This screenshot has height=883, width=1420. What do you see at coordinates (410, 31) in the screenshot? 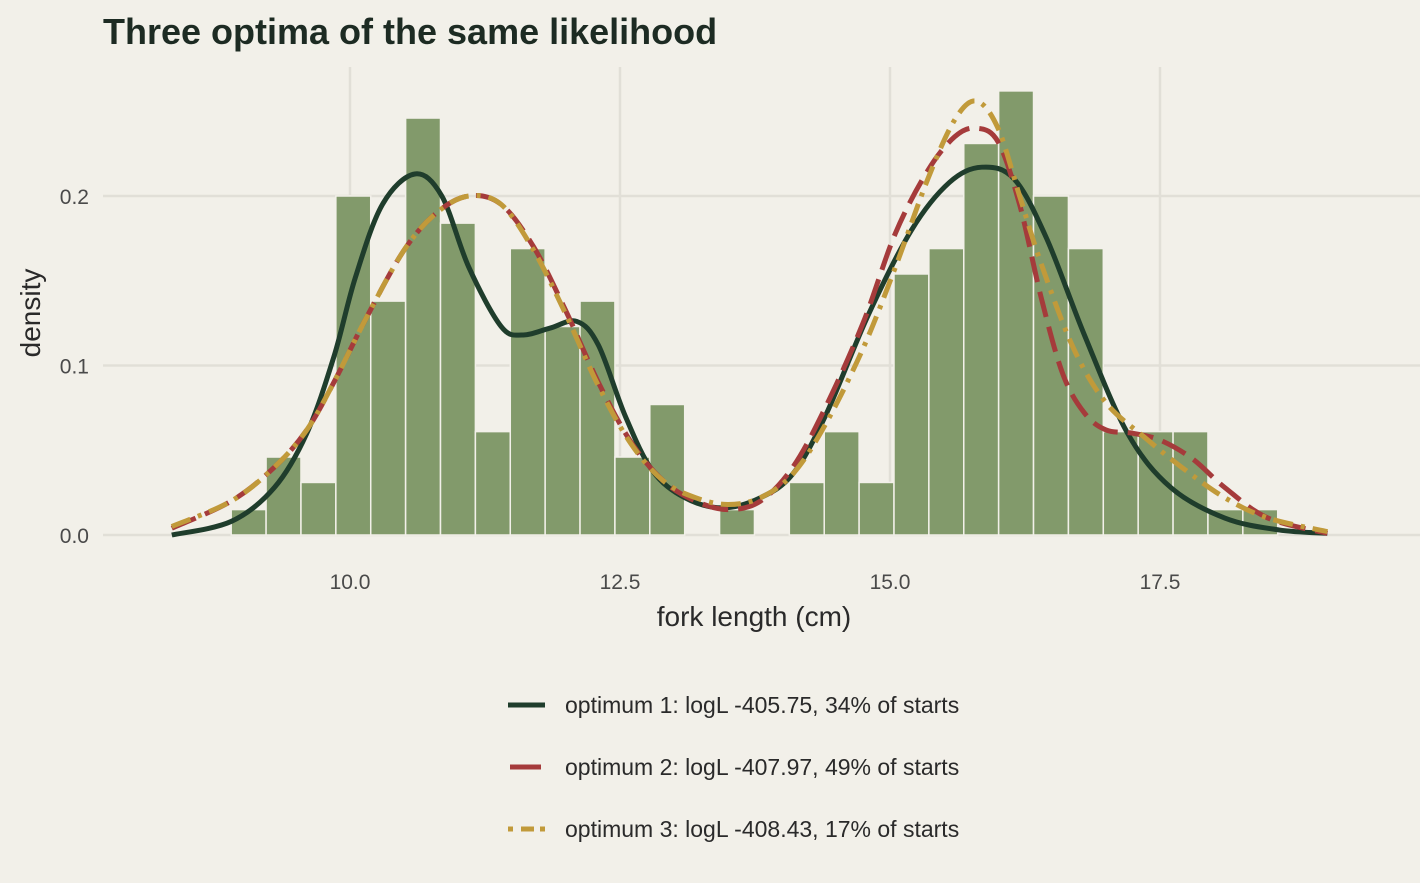
I see `chart-title: Three optima of the same likelihood` at bounding box center [410, 31].